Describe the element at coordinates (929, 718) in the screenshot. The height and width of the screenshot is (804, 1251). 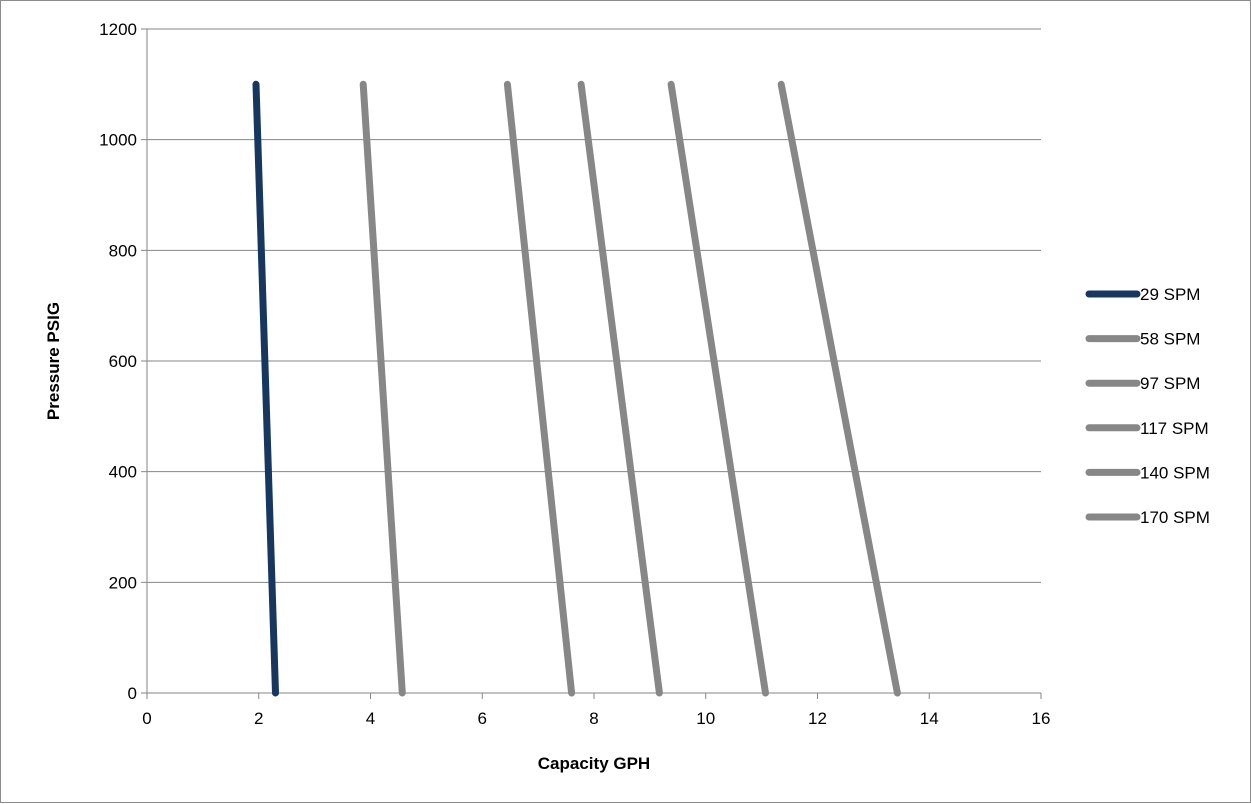
I see `x-tick-label: 14` at that location.